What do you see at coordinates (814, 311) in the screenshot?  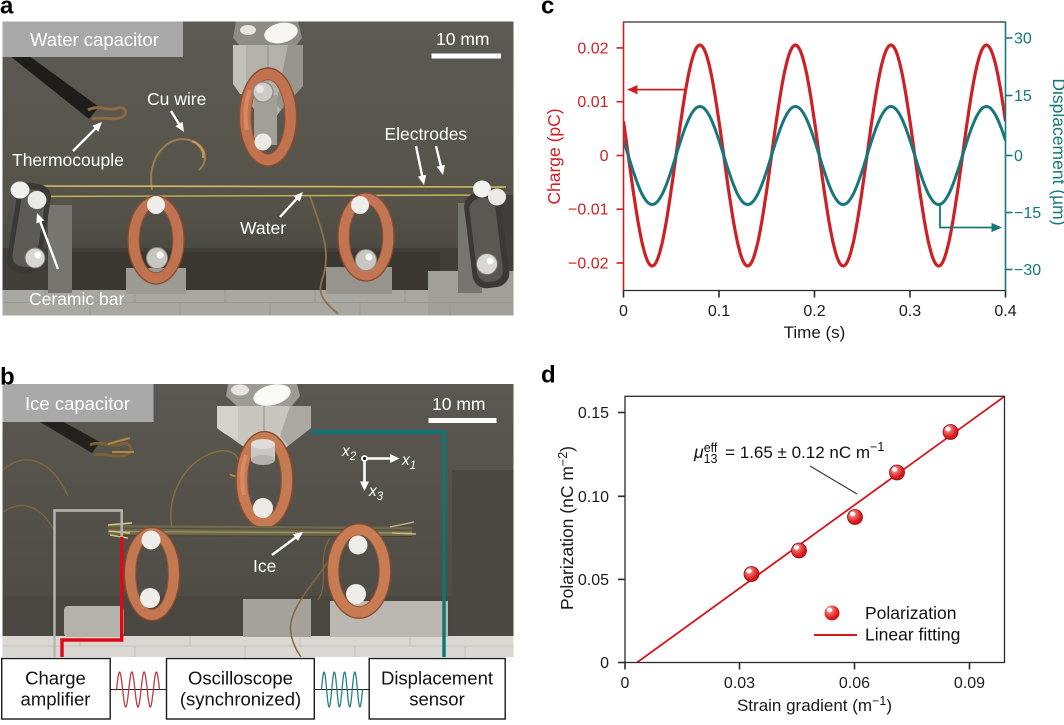 I see `svg-text: 0.2` at bounding box center [814, 311].